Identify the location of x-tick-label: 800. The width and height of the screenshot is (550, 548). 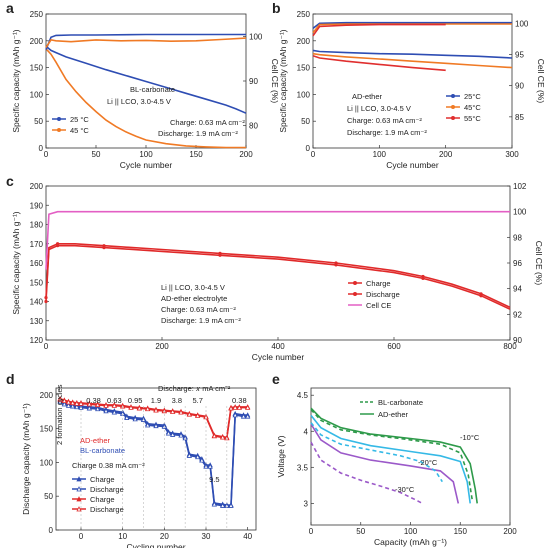
(510, 346).